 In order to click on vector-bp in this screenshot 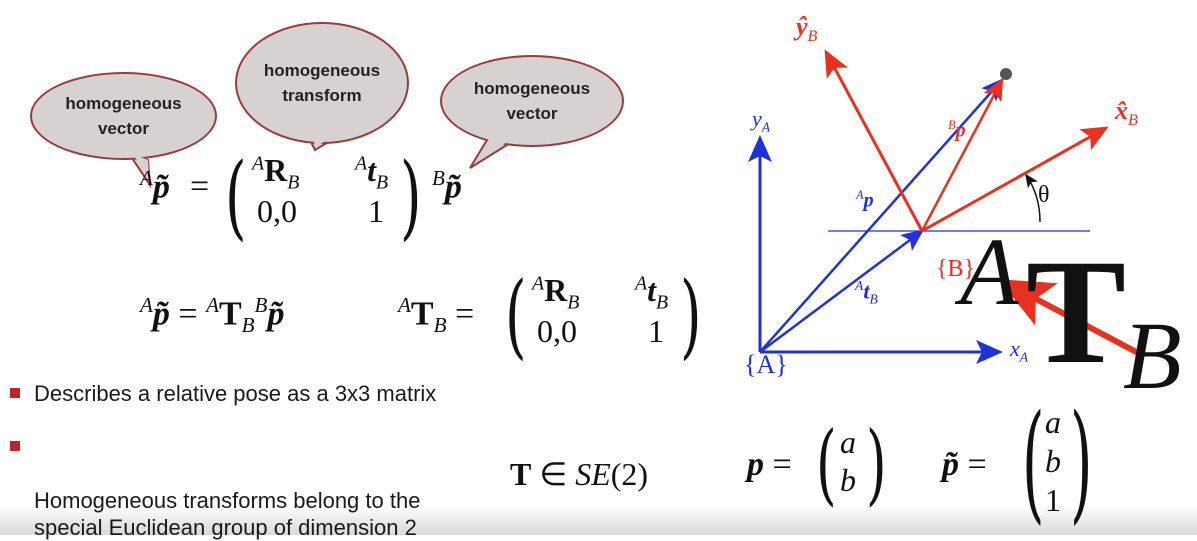, I will do `click(962, 154)`.